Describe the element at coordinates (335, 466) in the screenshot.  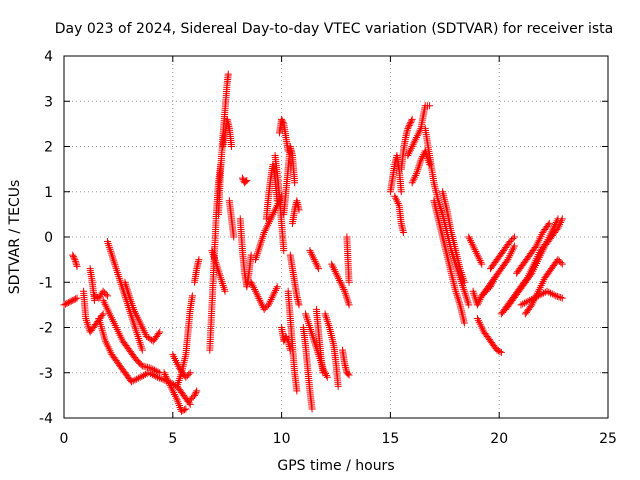
I see `x-axis-title: GPS time / hours` at that location.